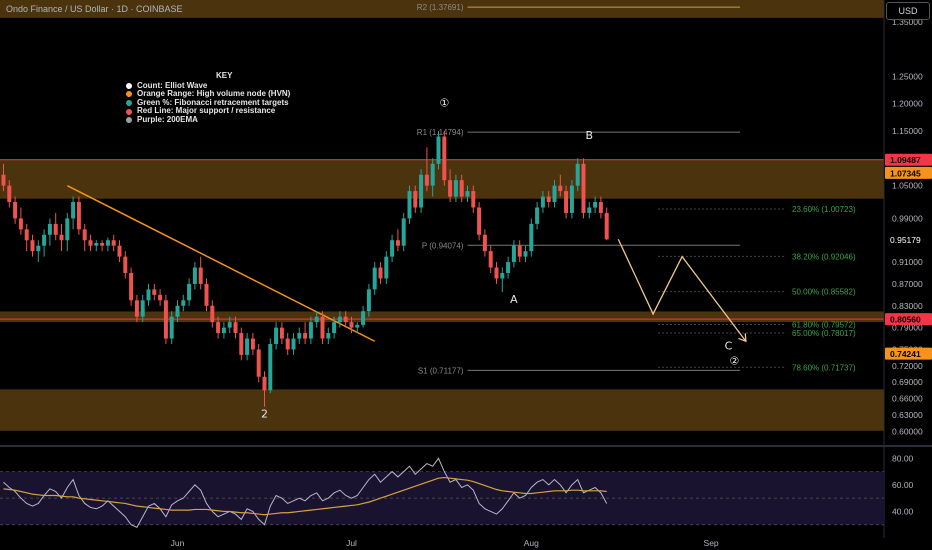  Describe the element at coordinates (907, 431) in the screenshot. I see `y-tick-label: 0.60000` at that location.